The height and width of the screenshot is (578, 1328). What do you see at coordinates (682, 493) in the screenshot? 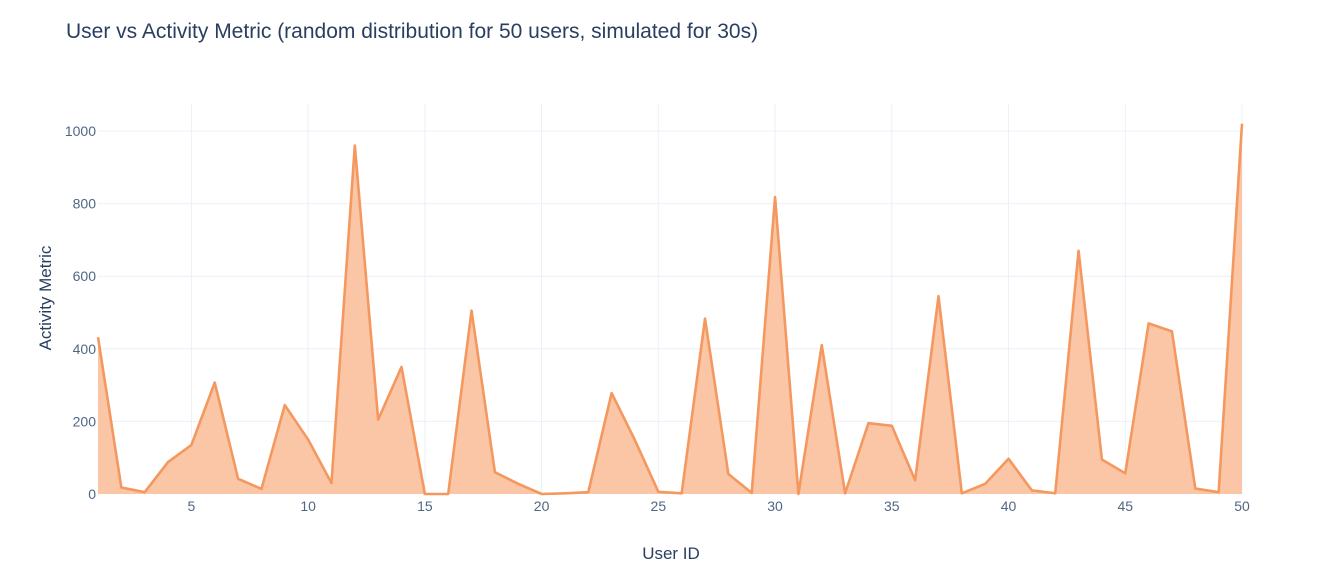
I see `data-point-user-26: 26: 2` at bounding box center [682, 493].